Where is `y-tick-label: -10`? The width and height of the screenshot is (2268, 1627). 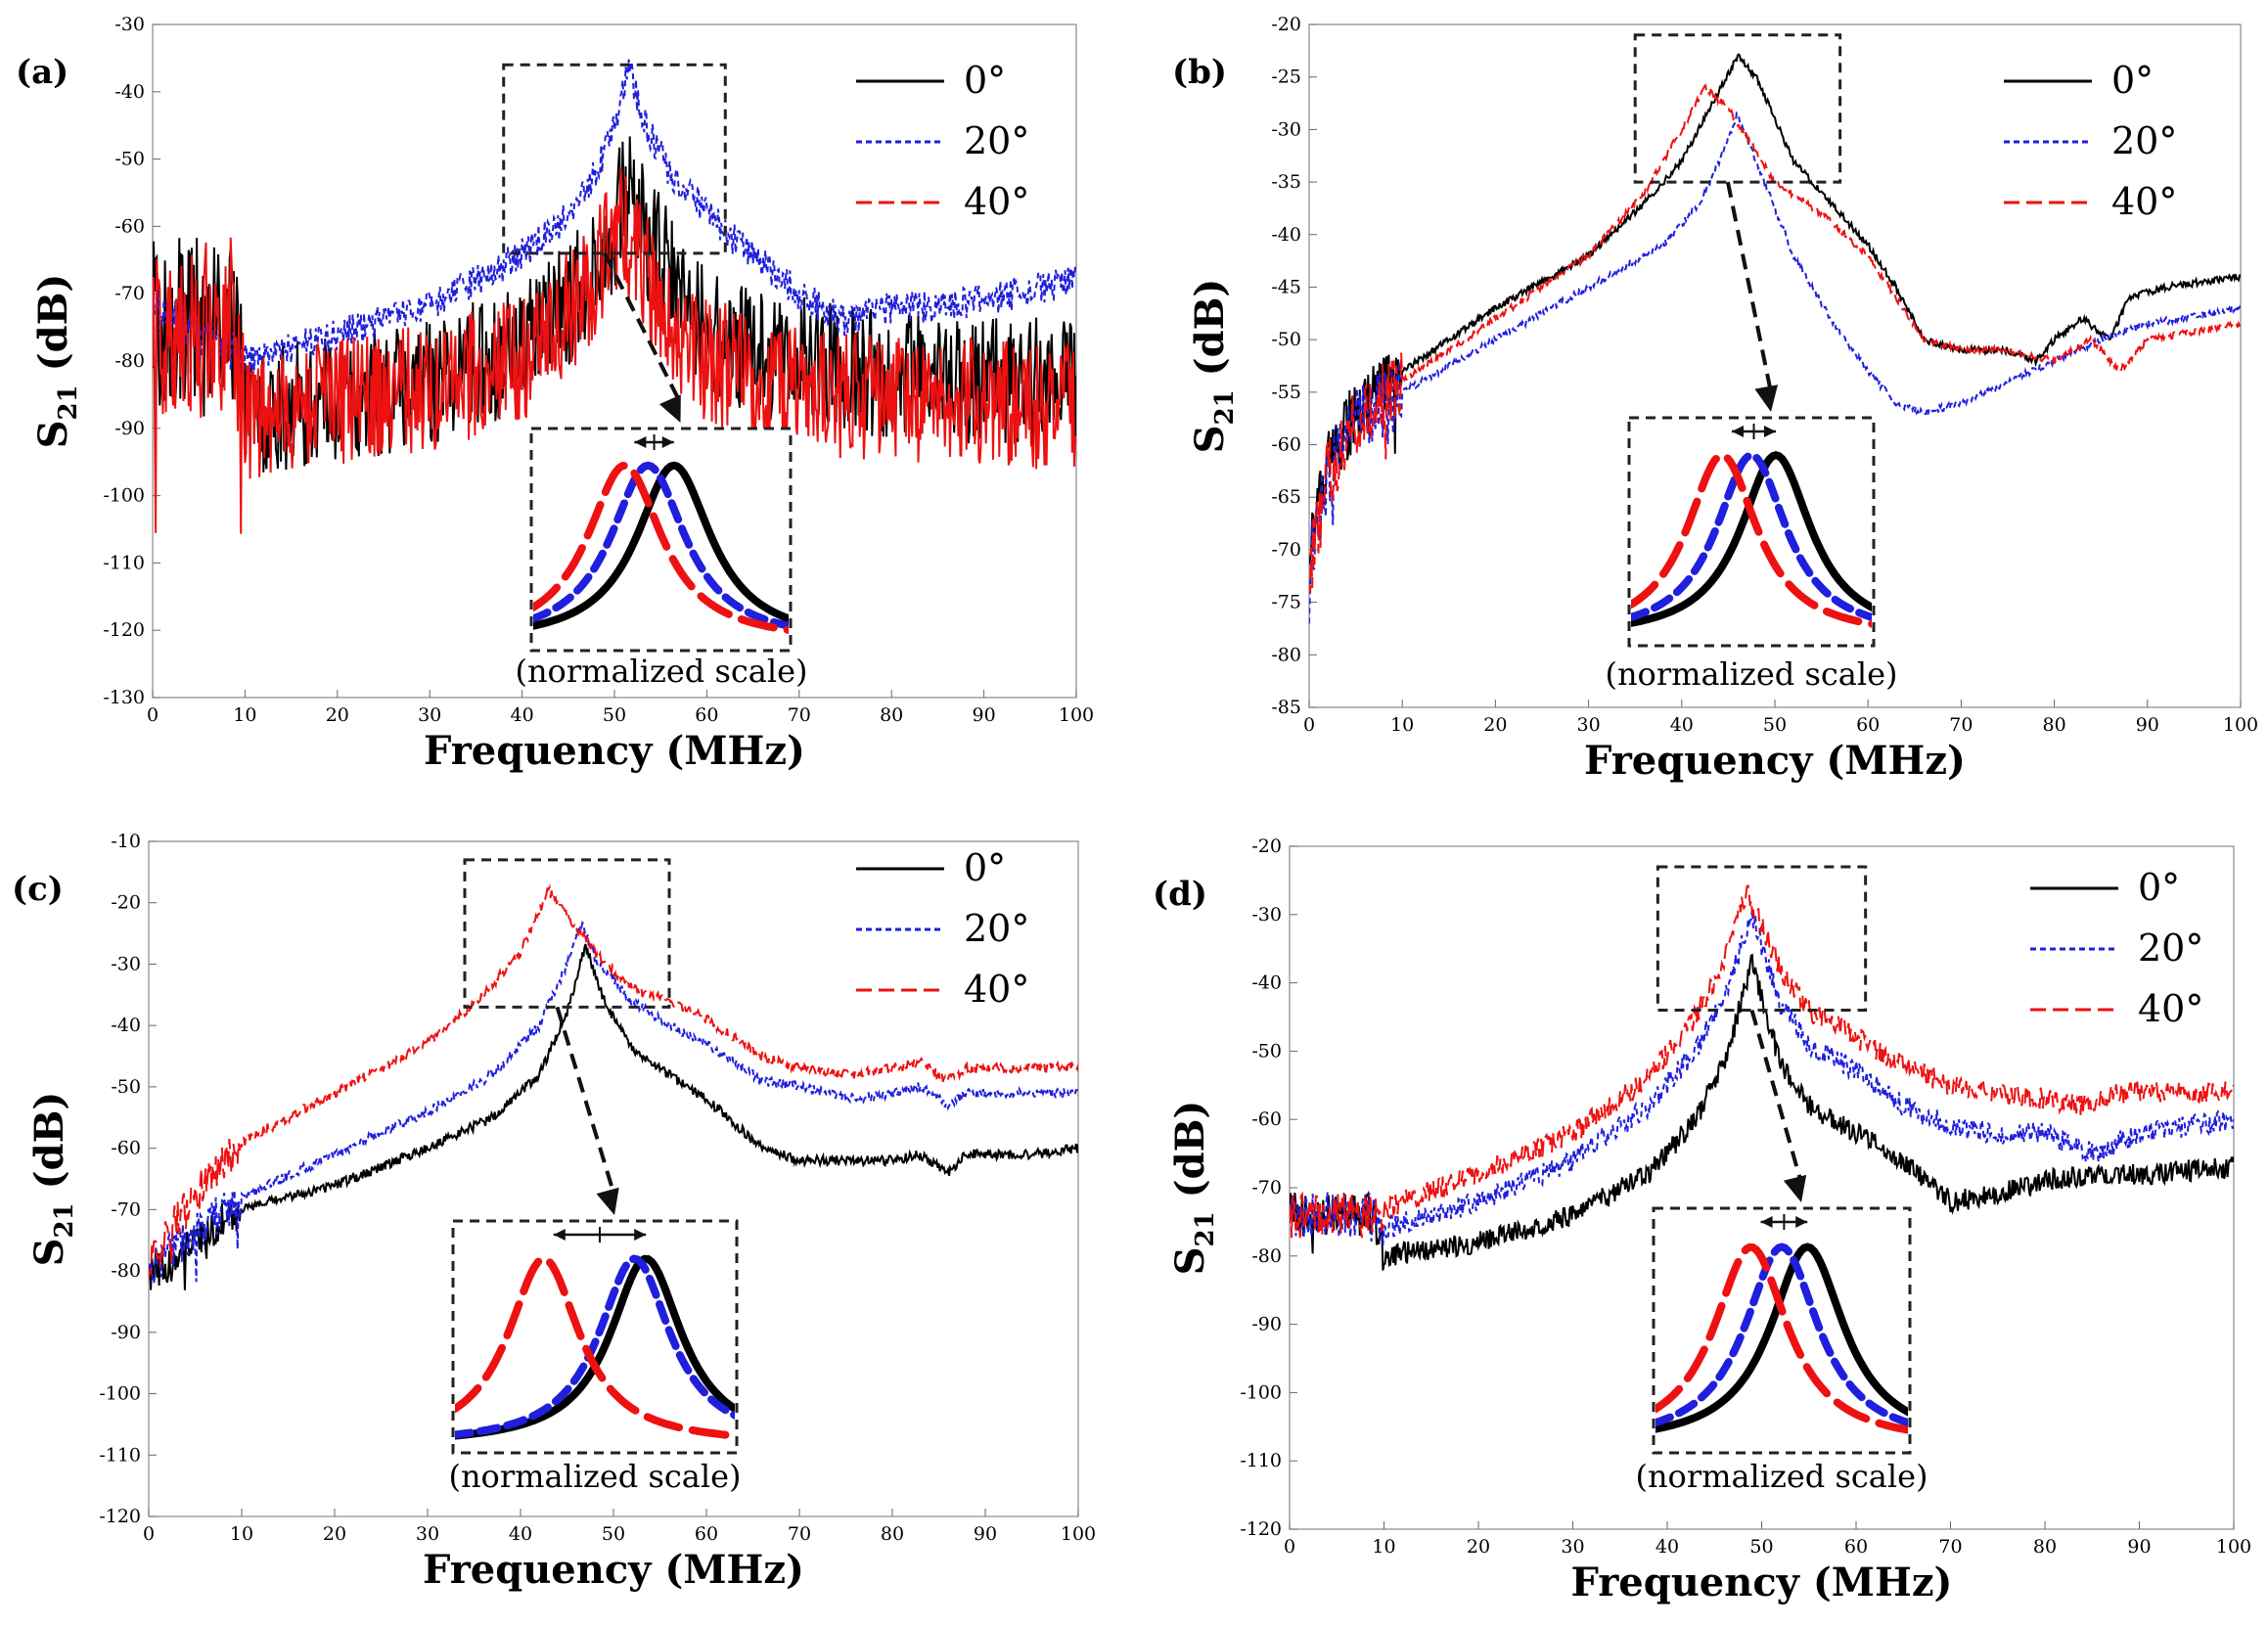
y-tick-label: -10 is located at coordinates (126, 842).